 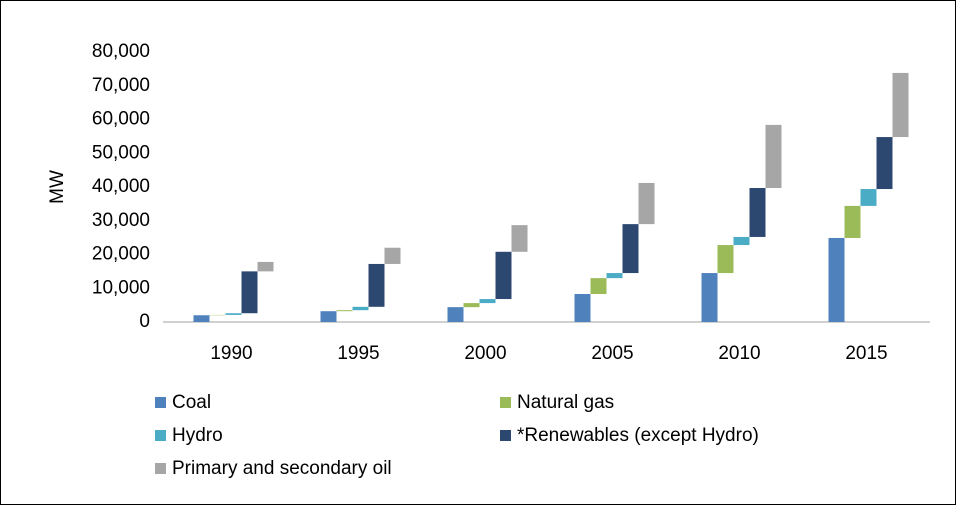 I want to click on legend-label: *Renewables (except Hydro), so click(x=638, y=435).